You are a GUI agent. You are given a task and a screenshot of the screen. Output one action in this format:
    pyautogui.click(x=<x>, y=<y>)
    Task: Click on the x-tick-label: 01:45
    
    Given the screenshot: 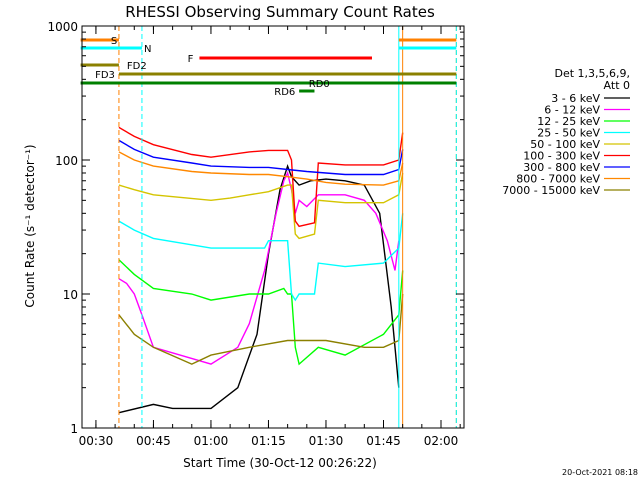 What is the action you would take?
    pyautogui.click(x=383, y=441)
    